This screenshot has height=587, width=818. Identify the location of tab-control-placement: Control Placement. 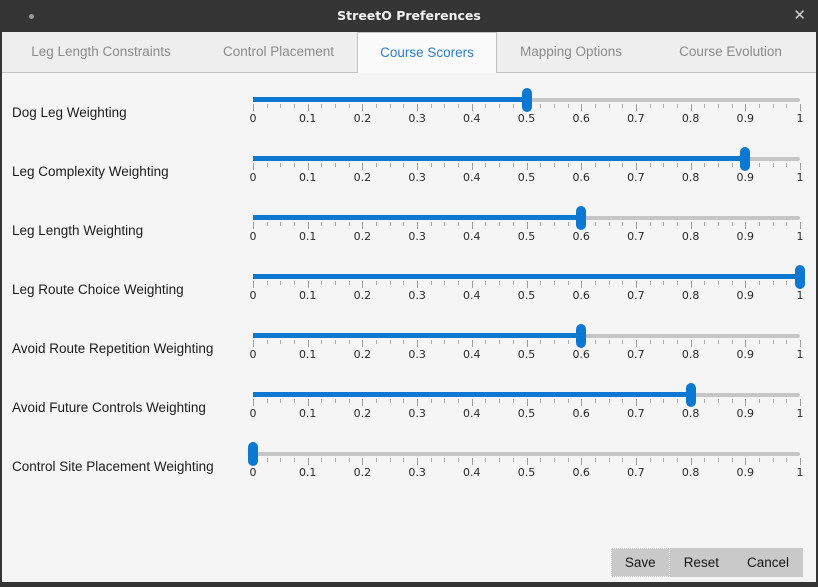
(278, 51).